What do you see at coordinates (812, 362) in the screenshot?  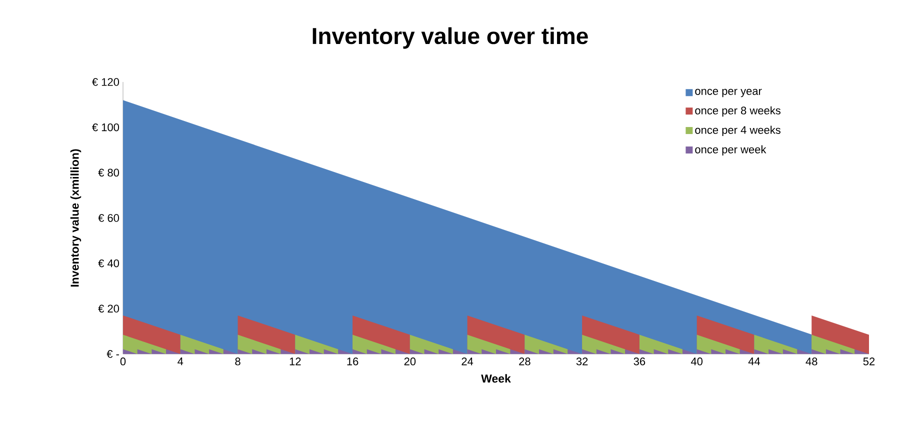 I see `x-tick-label: 48` at bounding box center [812, 362].